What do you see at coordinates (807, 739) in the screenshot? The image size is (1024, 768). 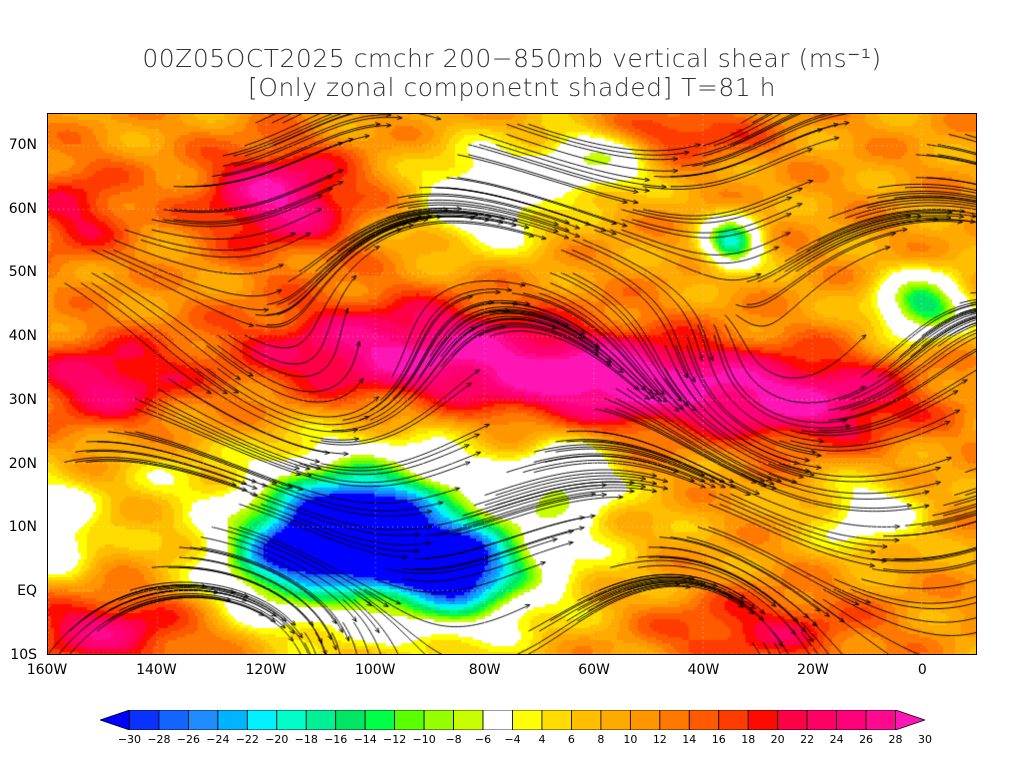 I see `colorbar-label: 22` at bounding box center [807, 739].